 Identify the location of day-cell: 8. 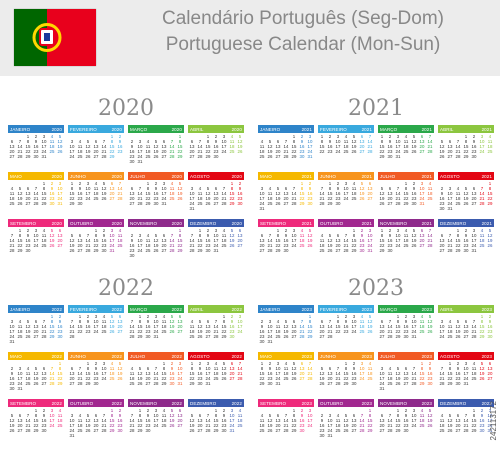
(338, 321).